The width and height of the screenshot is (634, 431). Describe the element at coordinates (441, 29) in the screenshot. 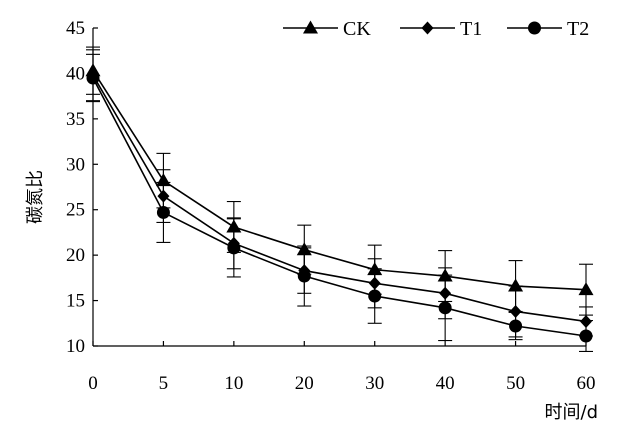

I see `legend-item-t1: T1` at that location.